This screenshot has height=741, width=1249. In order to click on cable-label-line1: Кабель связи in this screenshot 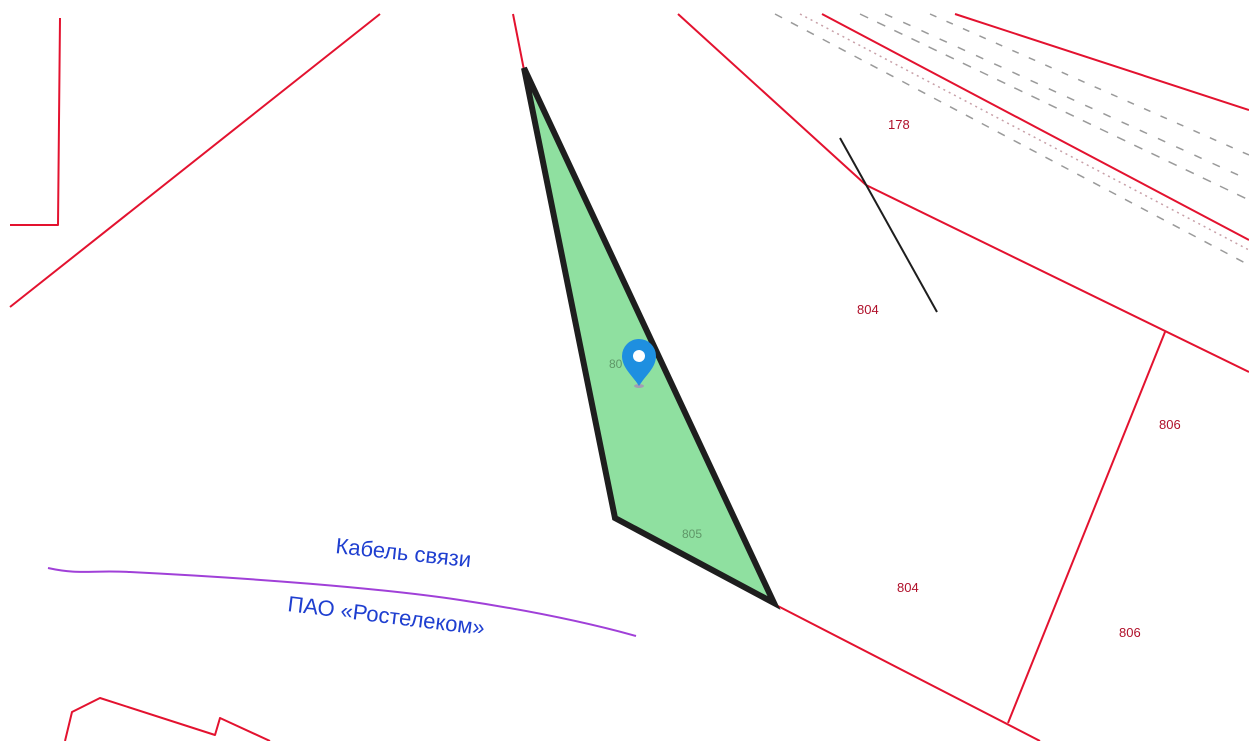, I will do `click(403, 552)`.